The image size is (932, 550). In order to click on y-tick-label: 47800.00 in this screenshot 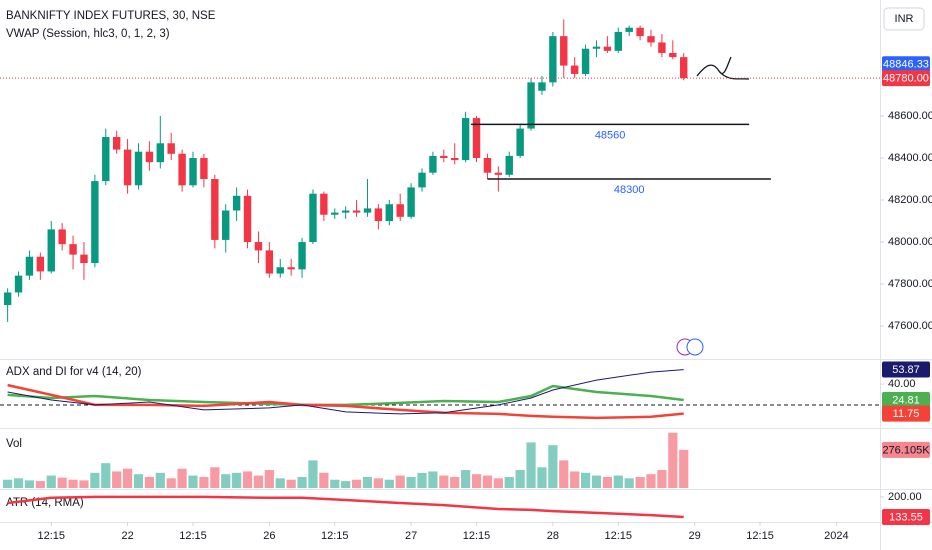, I will do `click(910, 284)`.